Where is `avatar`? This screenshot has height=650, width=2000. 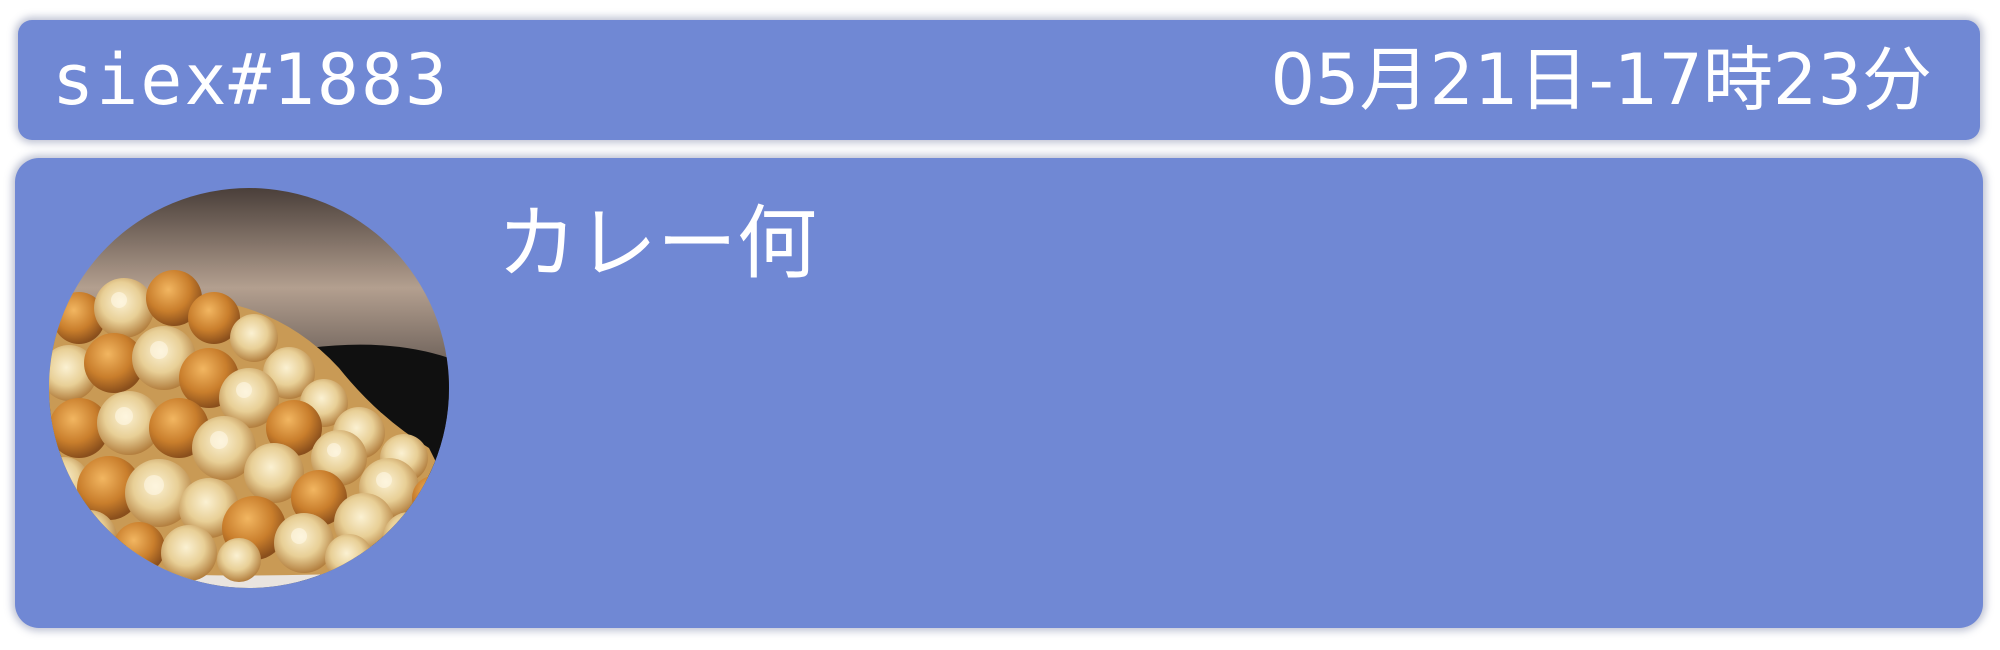
avatar is located at coordinates (249, 388).